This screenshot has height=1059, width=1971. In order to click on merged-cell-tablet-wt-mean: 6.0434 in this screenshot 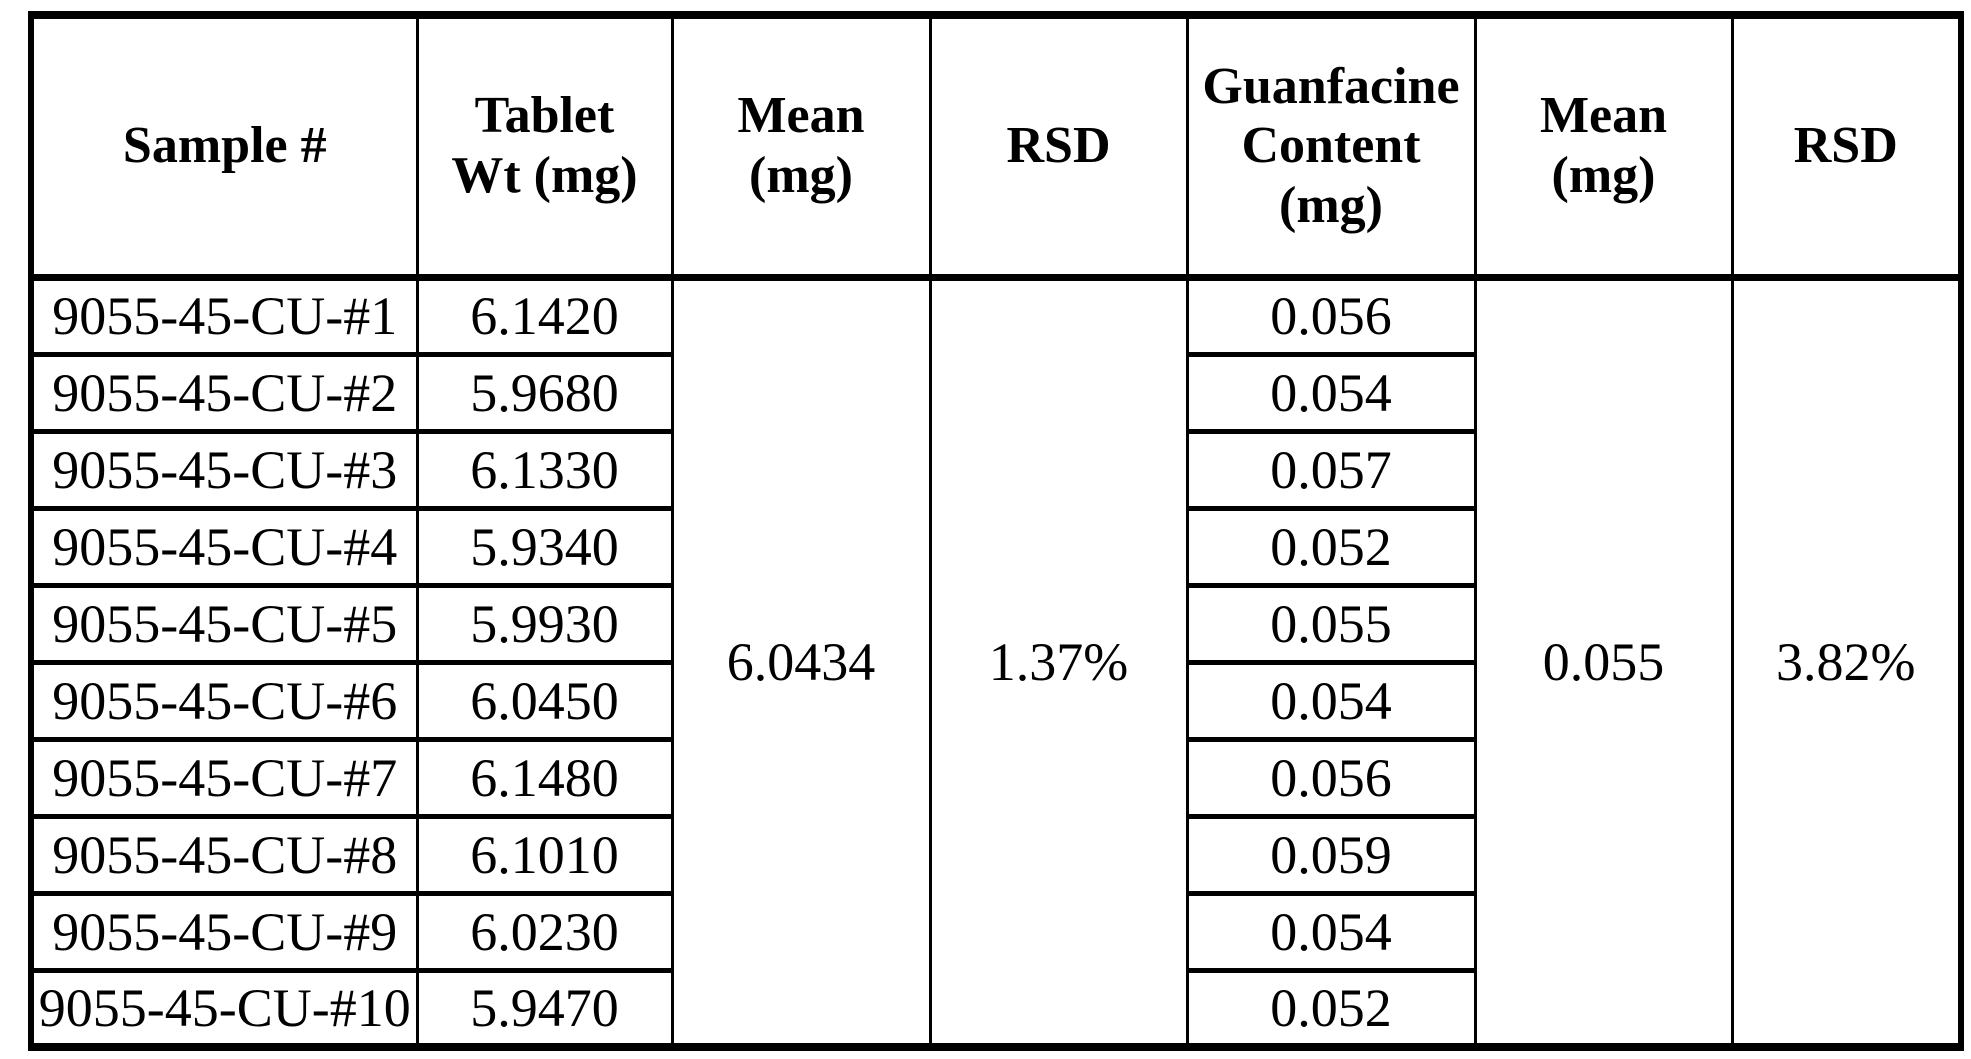, I will do `click(801, 662)`.